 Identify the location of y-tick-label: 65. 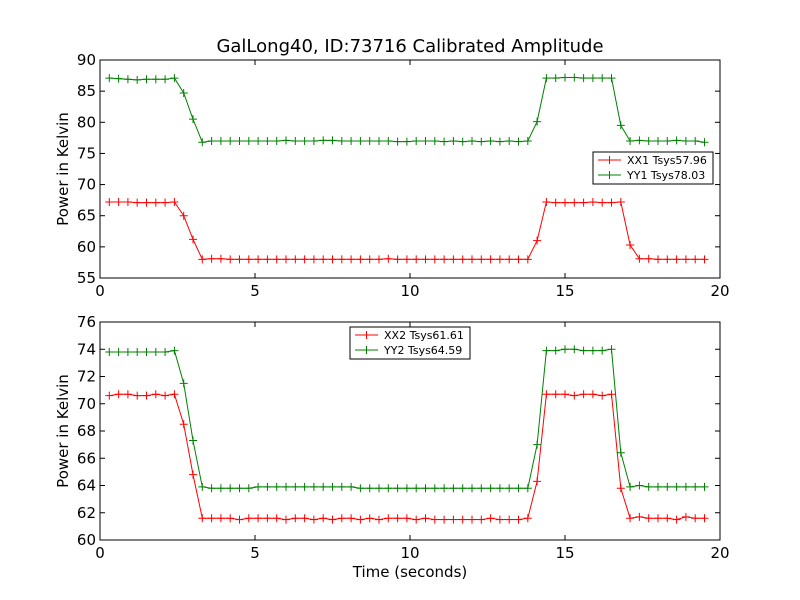
(86, 216).